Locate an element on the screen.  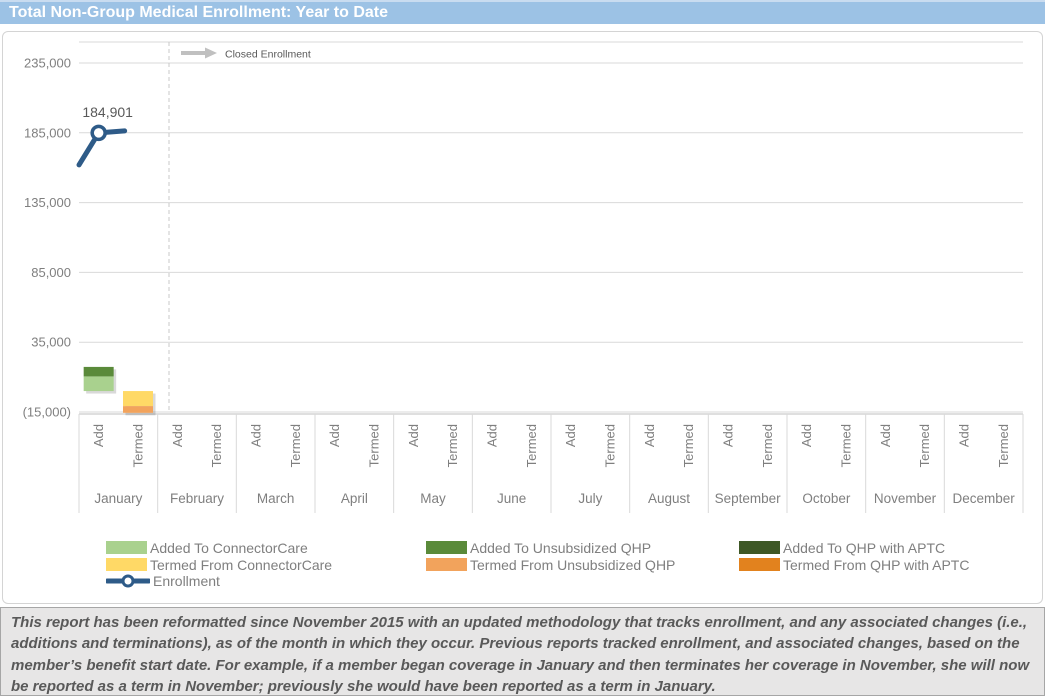
legend-item-termed-from-unsubsidized-qhp: Termed From Unsubsidized QHP is located at coordinates (551, 564).